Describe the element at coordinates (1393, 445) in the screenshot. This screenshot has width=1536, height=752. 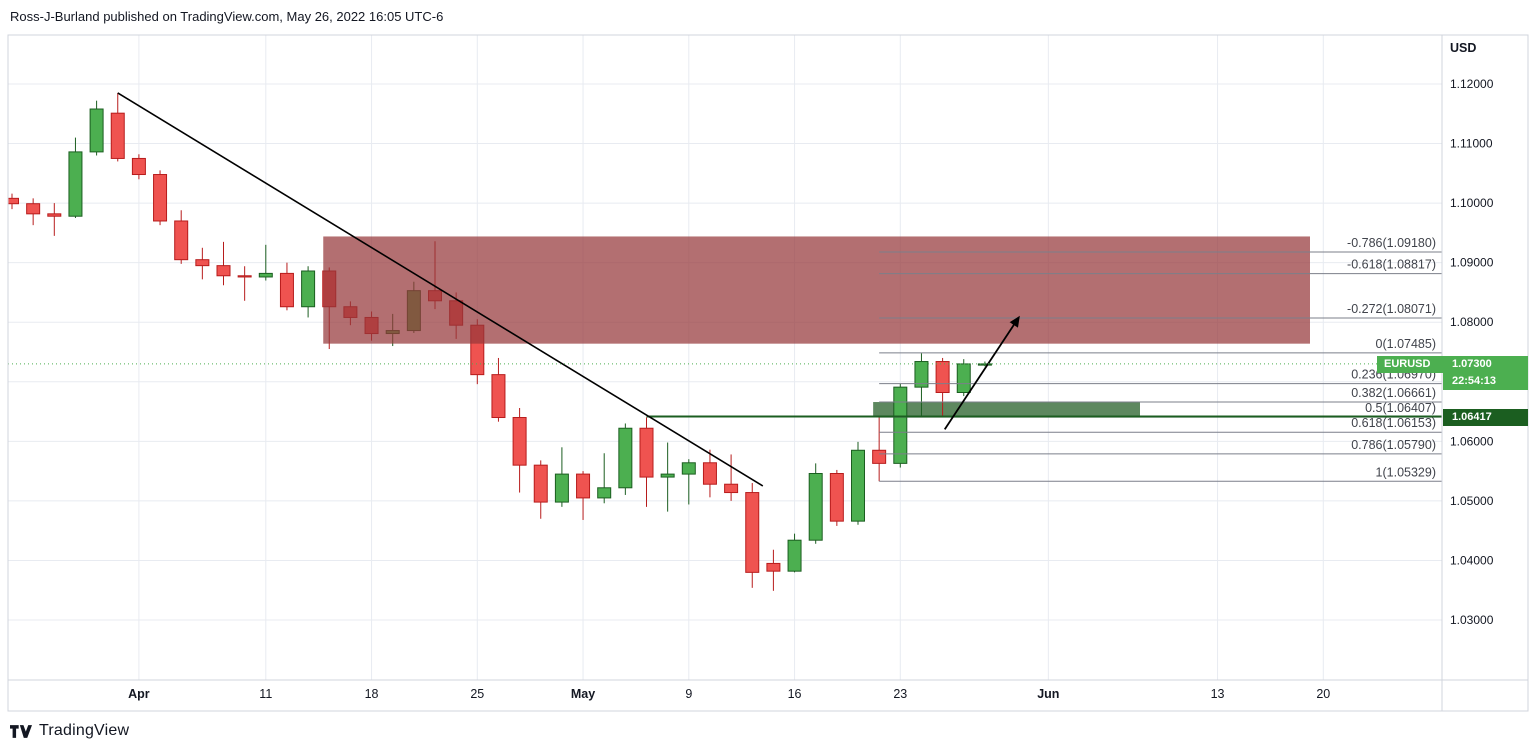
I see `fib-level-label: 0.786(1.05790)` at that location.